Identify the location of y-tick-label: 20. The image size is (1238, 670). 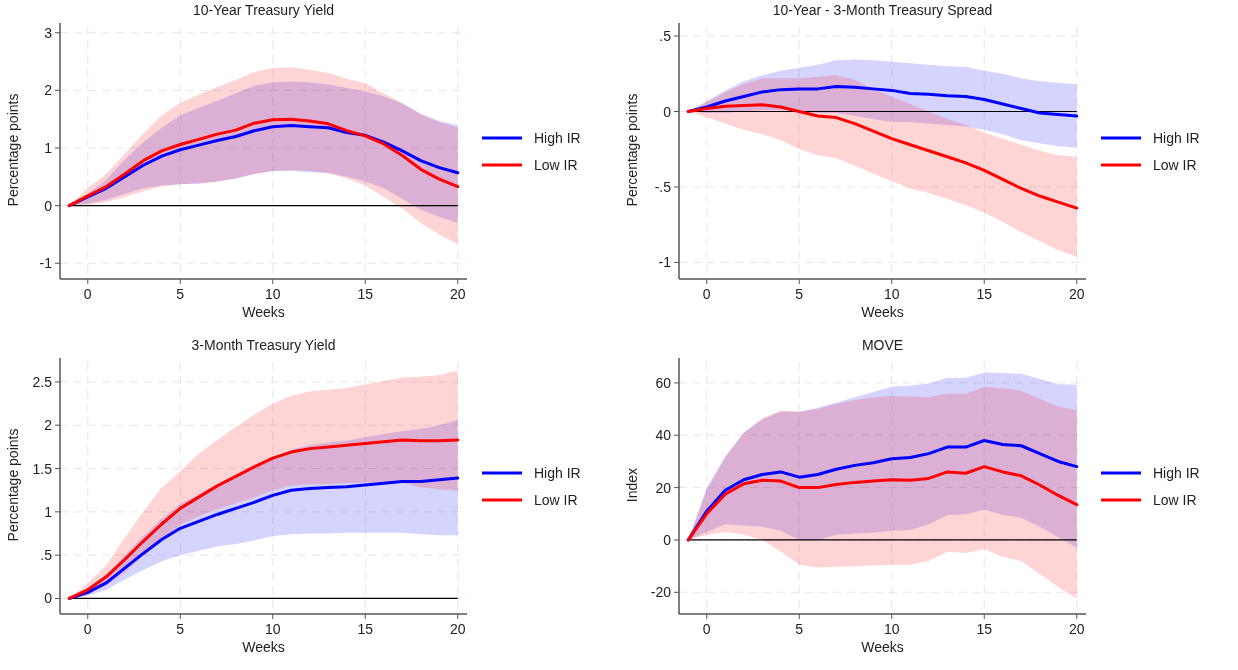
(663, 487).